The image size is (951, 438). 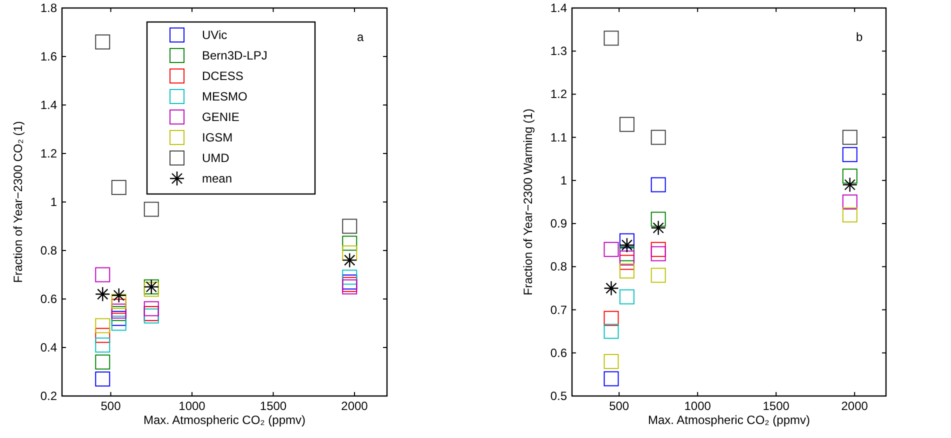 I want to click on legend-label: UMD, so click(x=216, y=158).